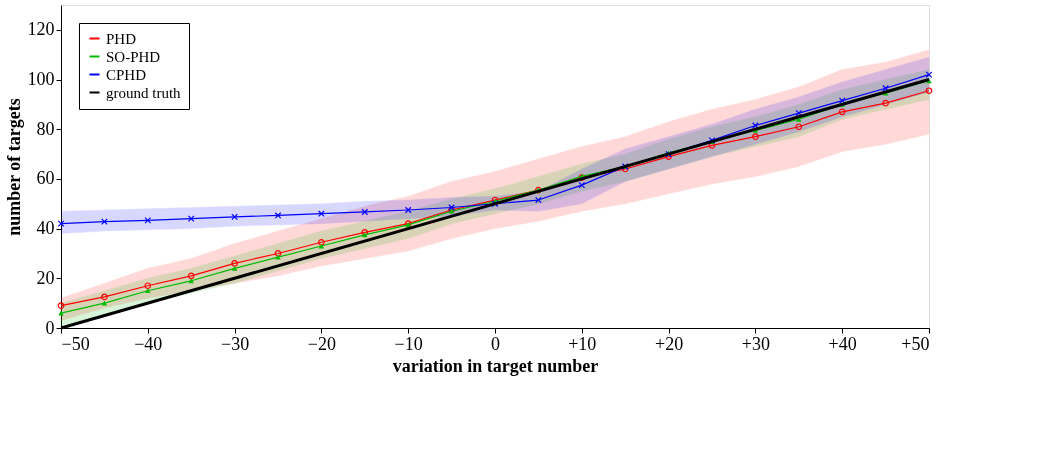  Describe the element at coordinates (144, 92) in the screenshot. I see `legend-label: ground truth` at that location.